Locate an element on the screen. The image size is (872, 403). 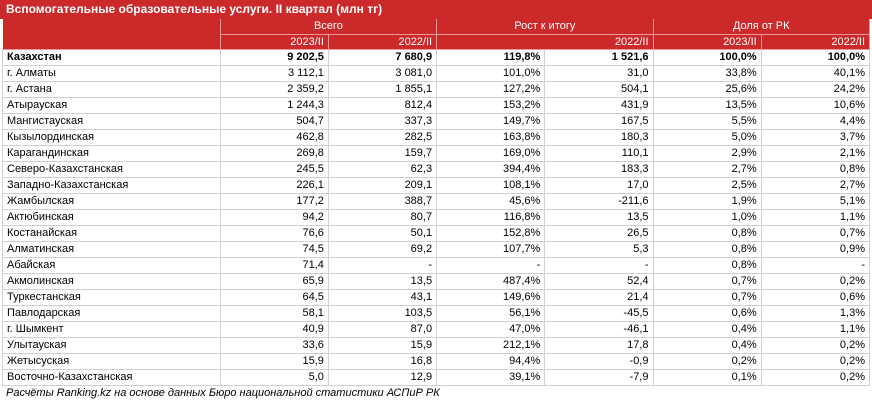
value-cell: 0,8% is located at coordinates (707, 249).